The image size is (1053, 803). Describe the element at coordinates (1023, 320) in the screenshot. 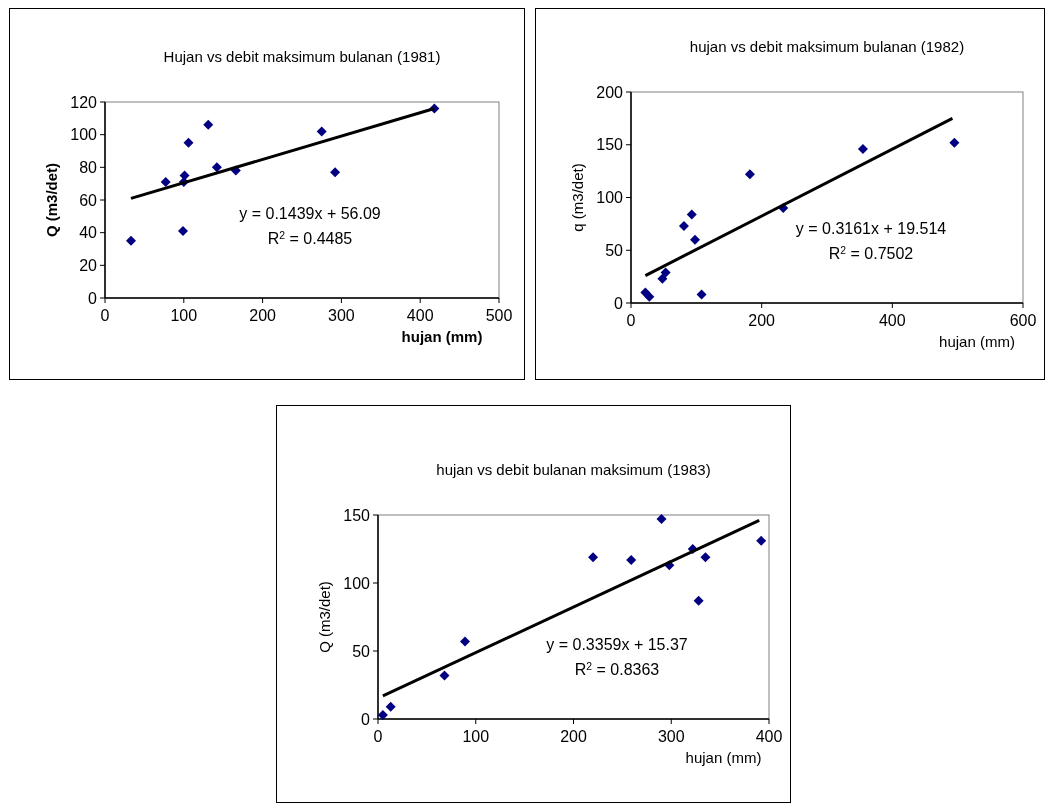

I see `x-tick-label: 600` at that location.